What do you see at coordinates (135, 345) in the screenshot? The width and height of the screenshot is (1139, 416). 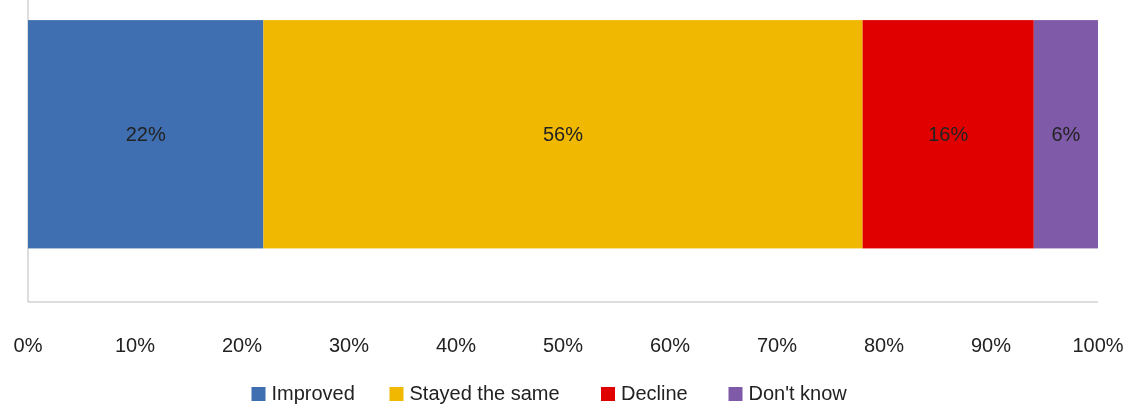 I see `x-tick-label: 10%` at bounding box center [135, 345].